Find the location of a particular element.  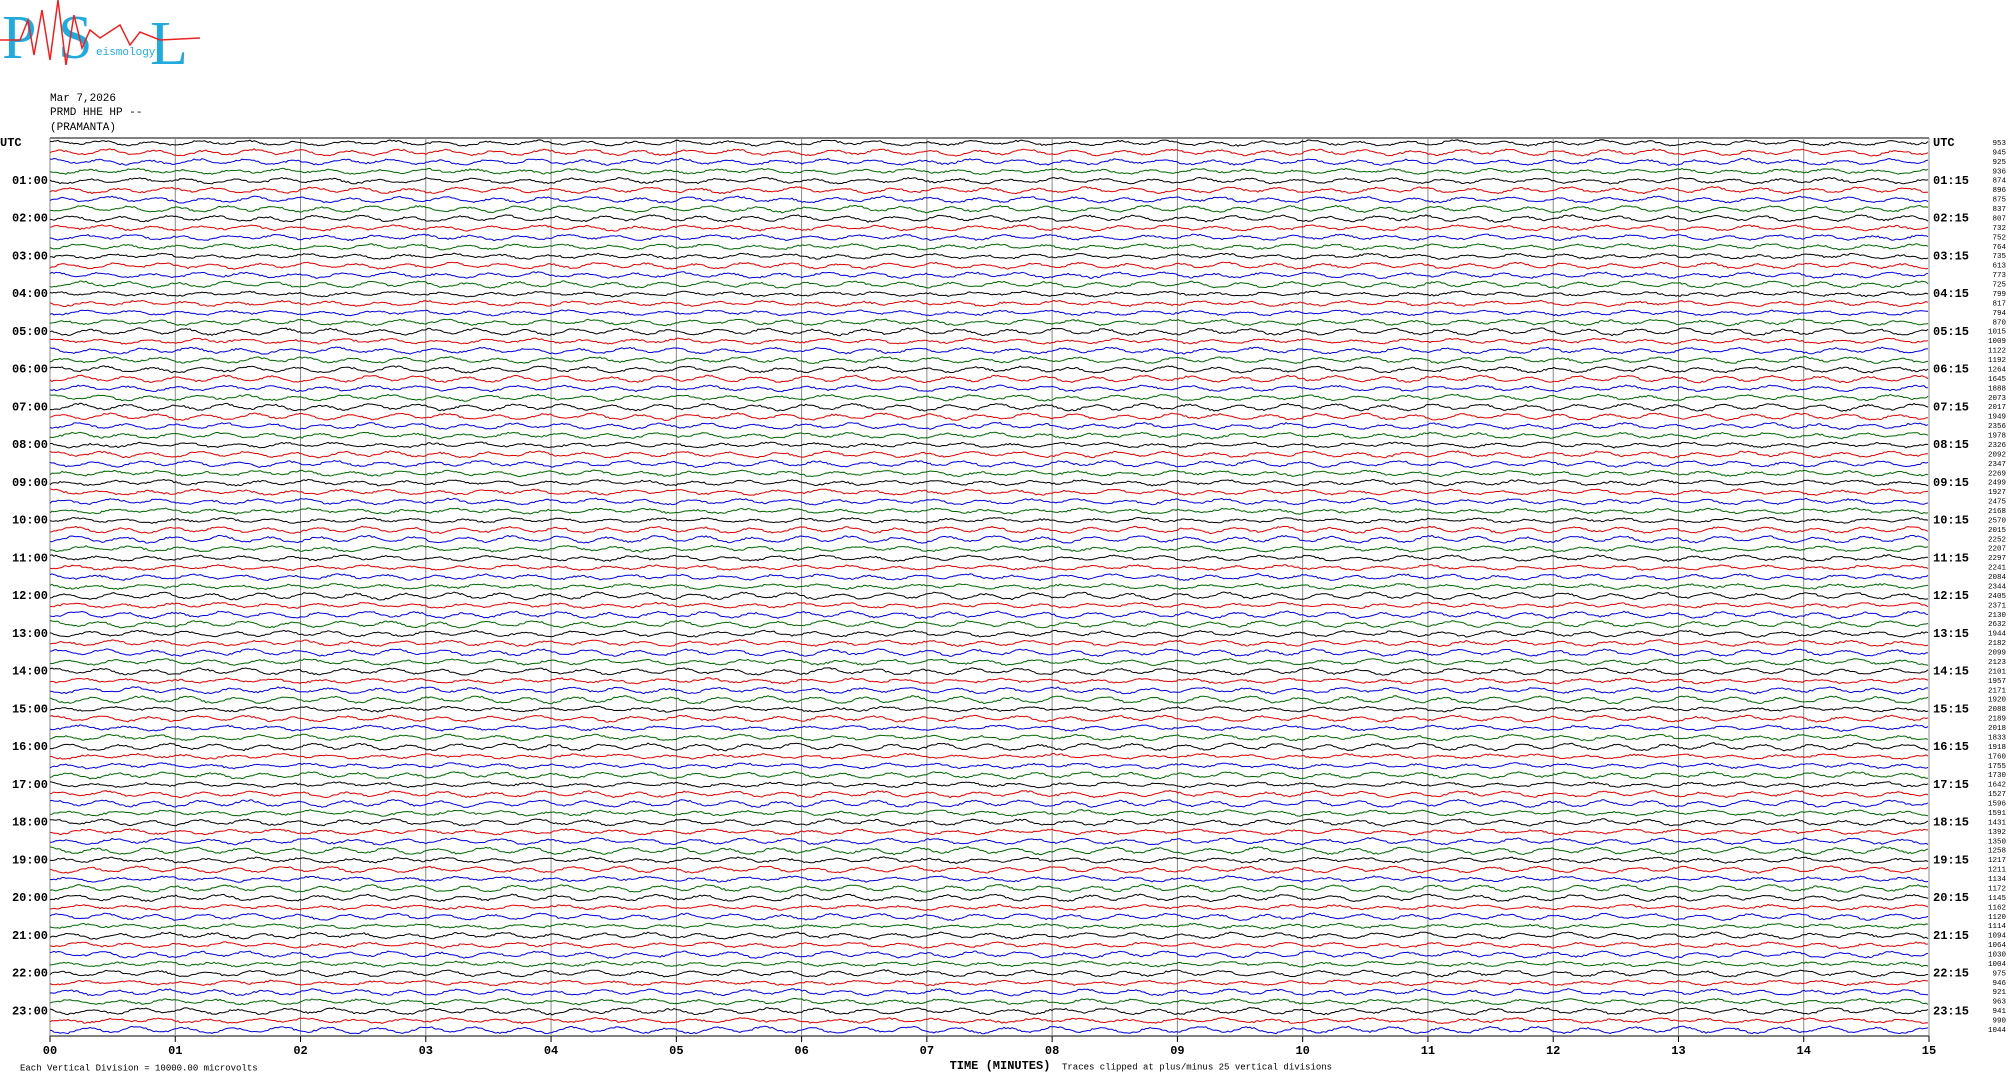

trace-count: 1949 is located at coordinates (1997, 418).